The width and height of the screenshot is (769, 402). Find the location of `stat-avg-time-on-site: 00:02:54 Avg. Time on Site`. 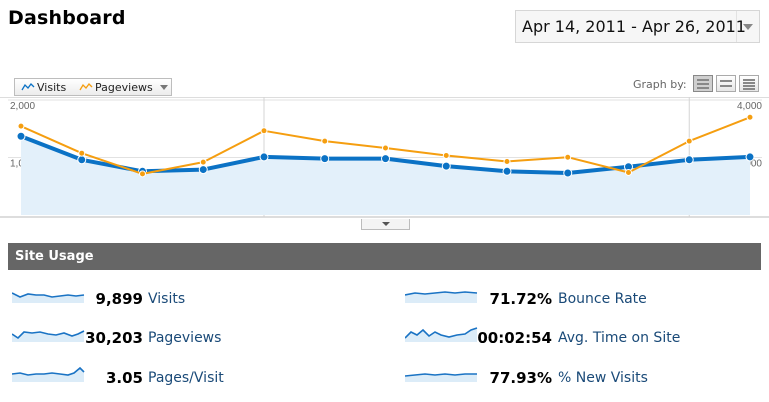

stat-avg-time-on-site: 00:02:54 Avg. Time on Site is located at coordinates (384, 337).